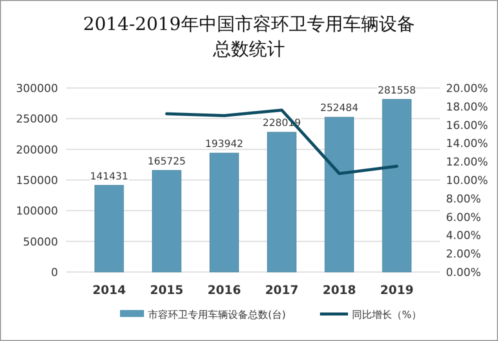  What do you see at coordinates (339, 108) in the screenshot?
I see `data-label: 252484` at bounding box center [339, 108].